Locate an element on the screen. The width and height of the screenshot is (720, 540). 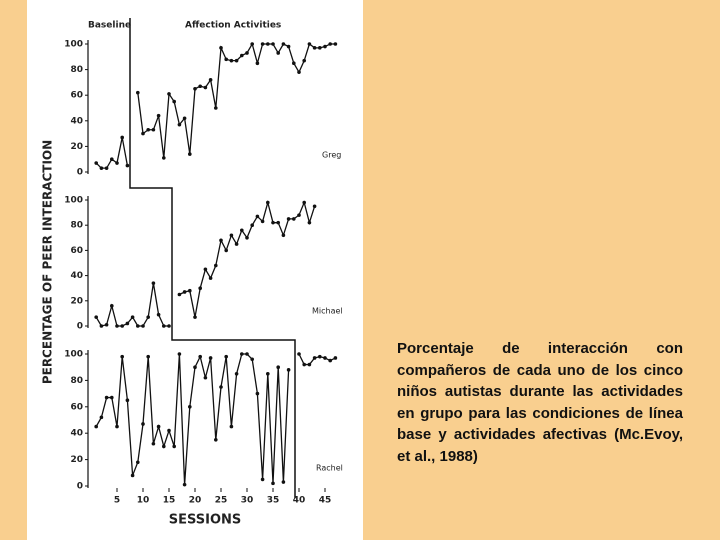
x-axis-label: SESSIONS is located at coordinates (205, 520).